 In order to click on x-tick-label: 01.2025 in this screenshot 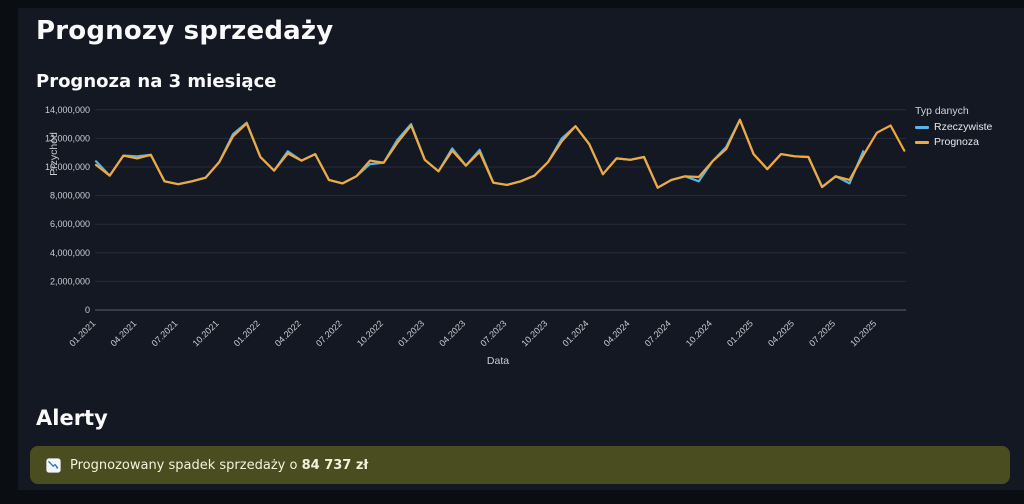, I will do `click(740, 333)`.